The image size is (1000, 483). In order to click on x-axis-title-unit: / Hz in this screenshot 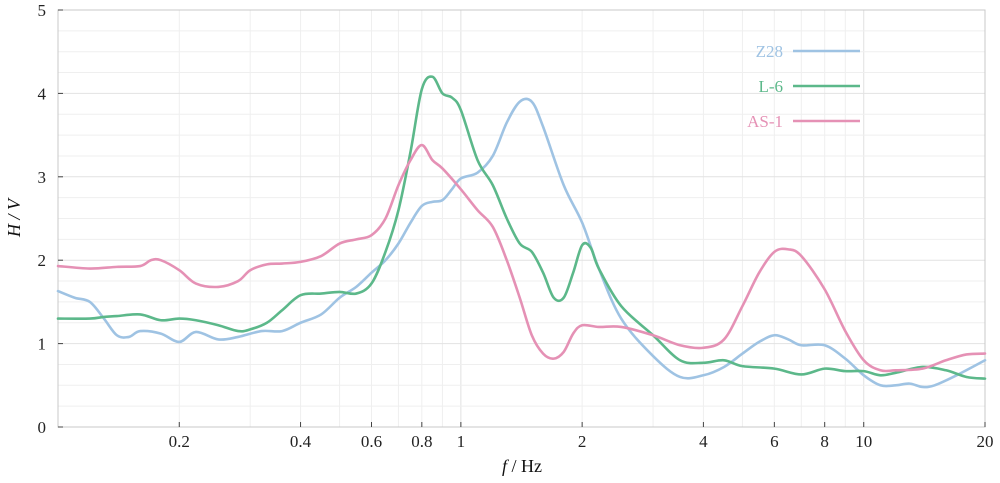, I will do `click(524, 466)`.